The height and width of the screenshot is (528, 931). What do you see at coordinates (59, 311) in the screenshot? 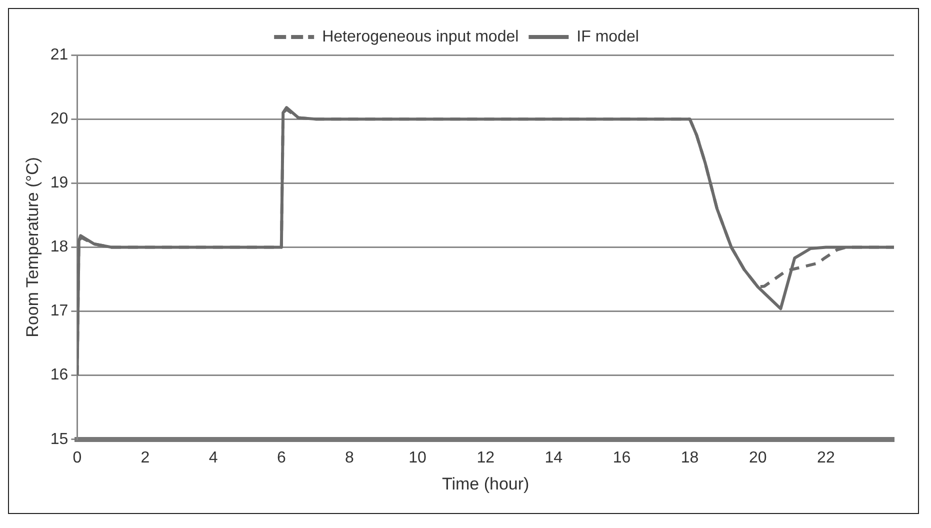
I see `y-tick-label: 17` at bounding box center [59, 311].